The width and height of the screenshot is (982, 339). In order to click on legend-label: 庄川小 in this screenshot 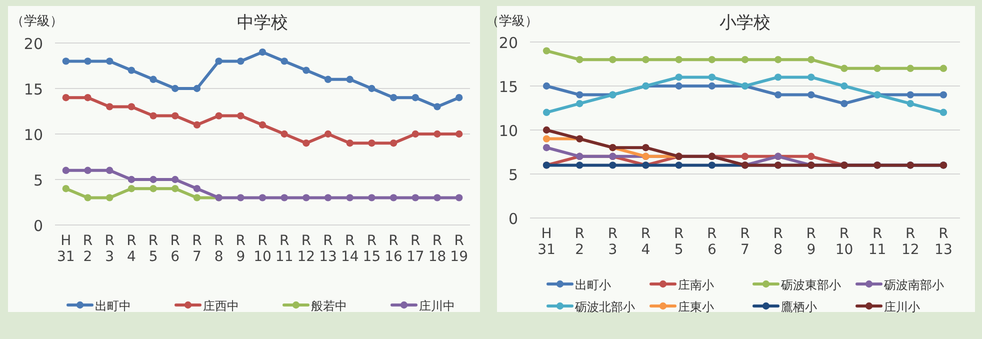, I will do `click(902, 307)`.